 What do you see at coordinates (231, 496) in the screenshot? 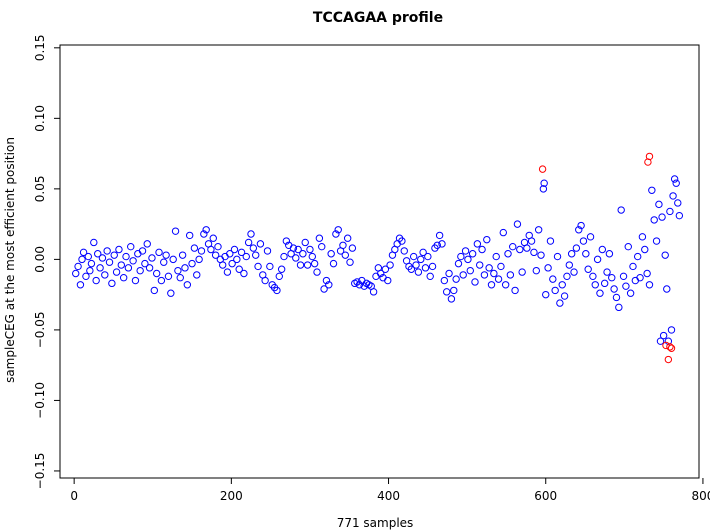
I see `x-tick-label: 200` at bounding box center [231, 496].